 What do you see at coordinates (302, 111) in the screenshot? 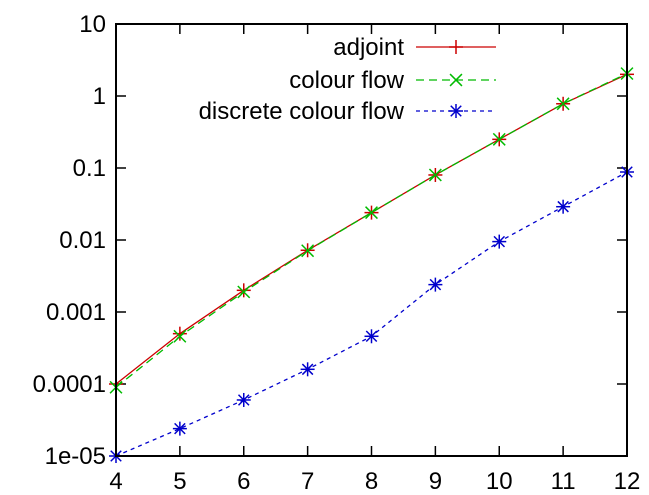
I see `legend-label: discrete colour flow` at bounding box center [302, 111].